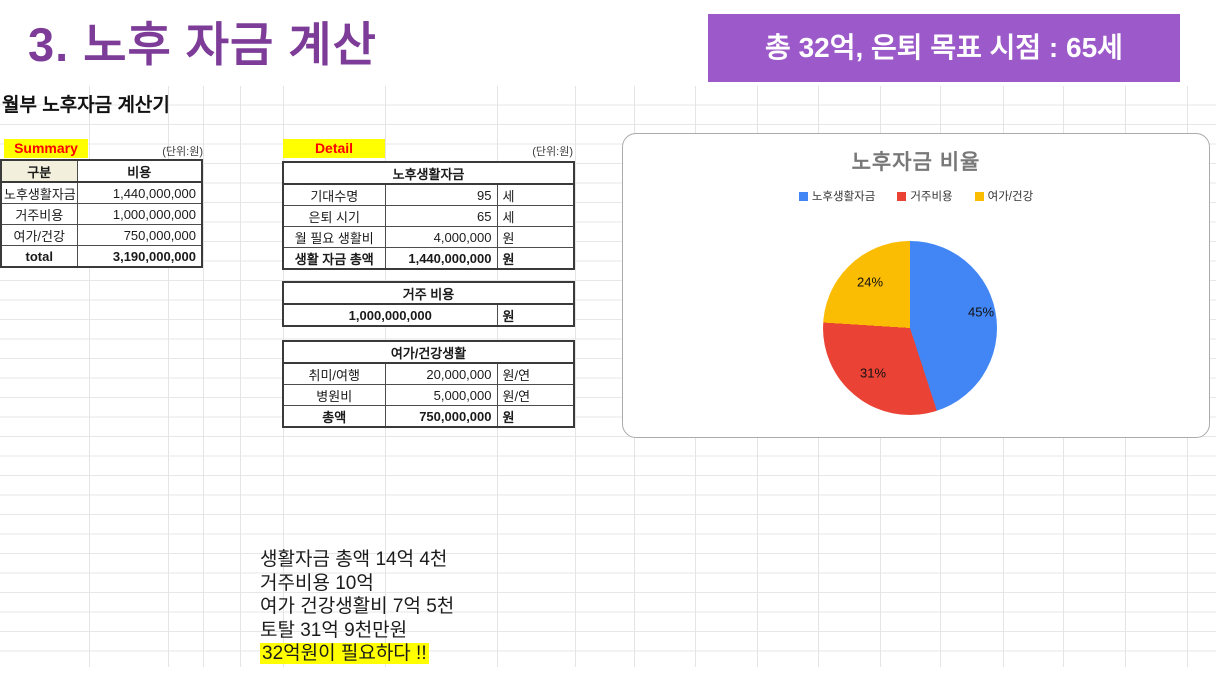 The width and height of the screenshot is (1216, 684). I want to click on summary-unit-note: (단위:원), so click(182, 152).